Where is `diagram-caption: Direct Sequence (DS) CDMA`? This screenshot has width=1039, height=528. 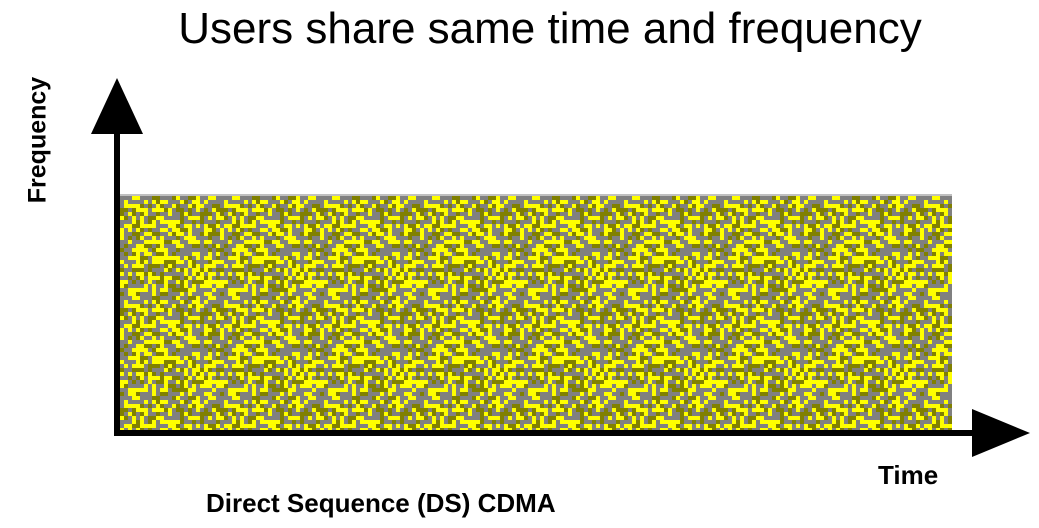
diagram-caption: Direct Sequence (DS) CDMA is located at coordinates (381, 503).